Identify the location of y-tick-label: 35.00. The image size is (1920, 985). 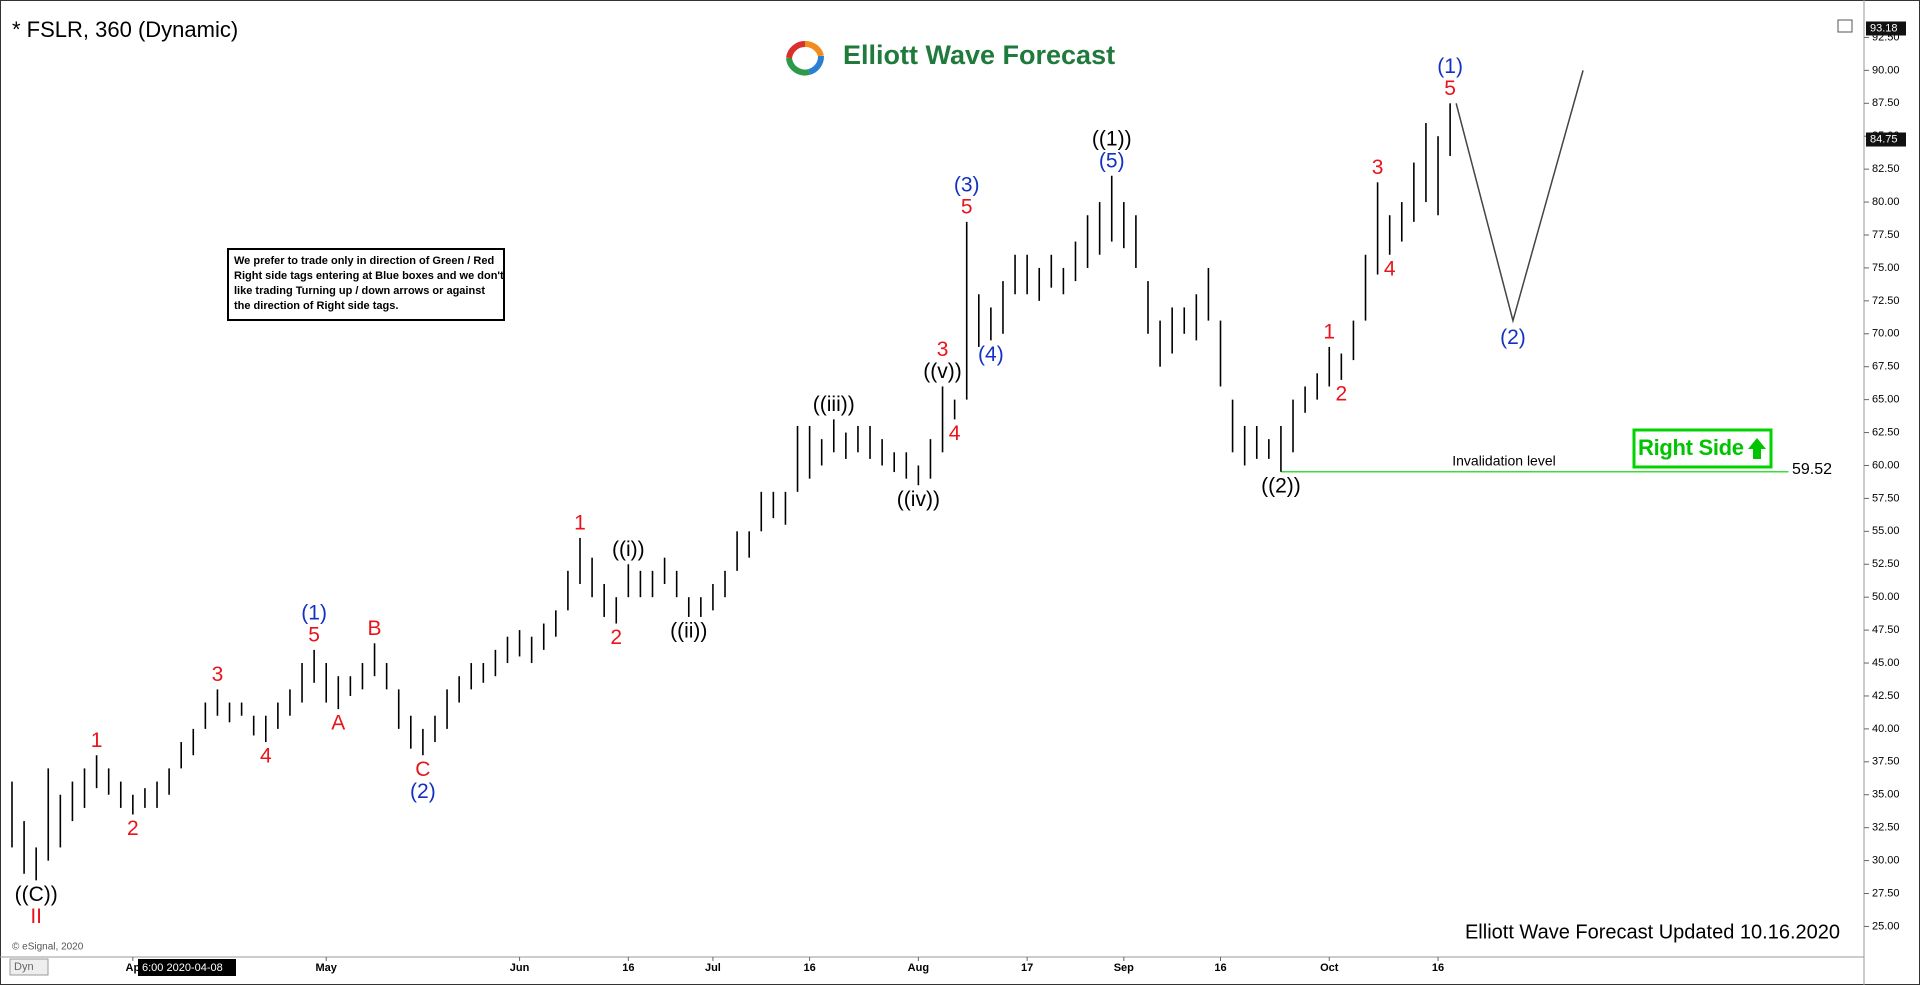
(1886, 795).